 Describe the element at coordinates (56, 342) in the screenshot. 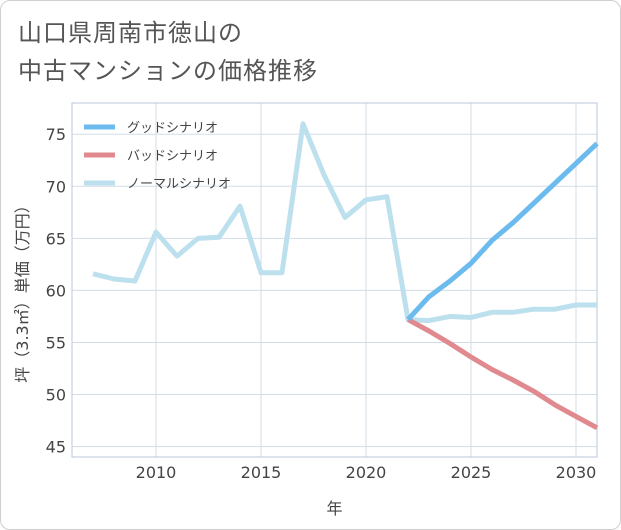

I see `y-tick-label-55: 55` at that location.